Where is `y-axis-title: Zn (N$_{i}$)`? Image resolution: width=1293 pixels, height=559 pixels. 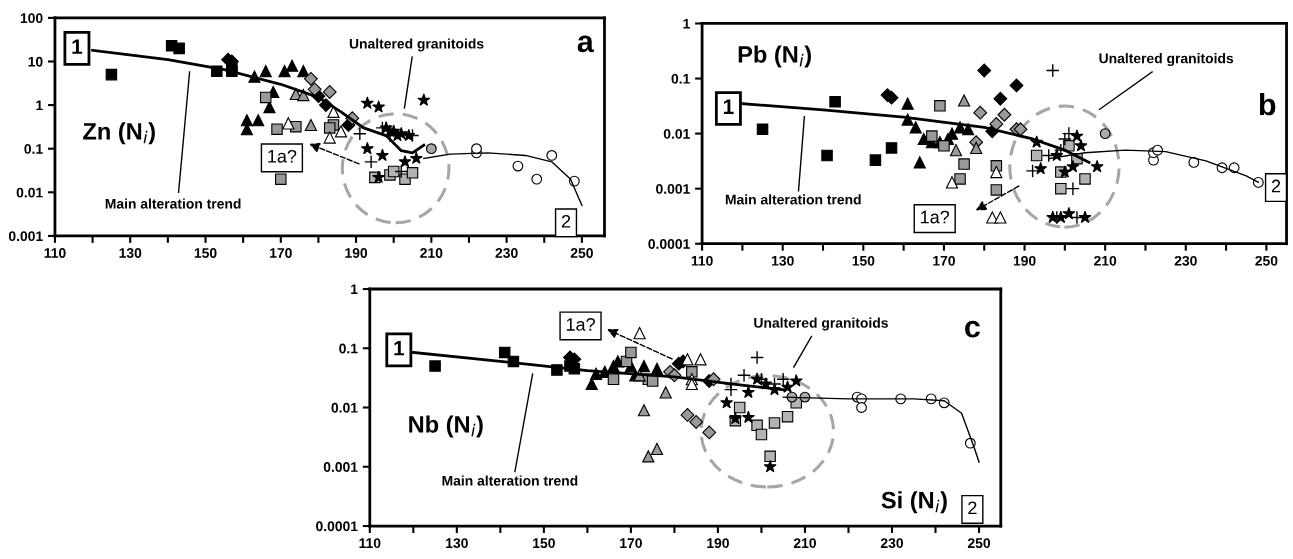 y-axis-title: Zn (N$_{i}$) is located at coordinates (119, 133).